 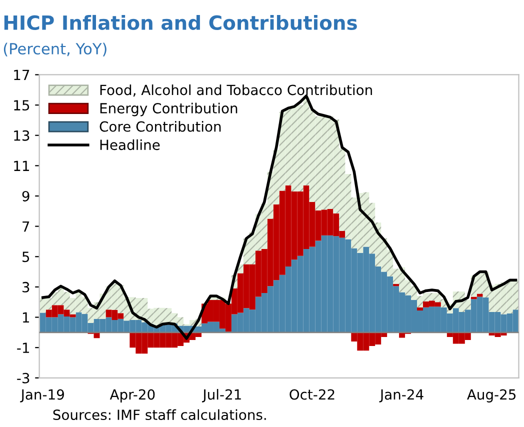 What do you see at coordinates (22, 135) in the screenshot?
I see `y-tick-label: 13` at bounding box center [22, 135].